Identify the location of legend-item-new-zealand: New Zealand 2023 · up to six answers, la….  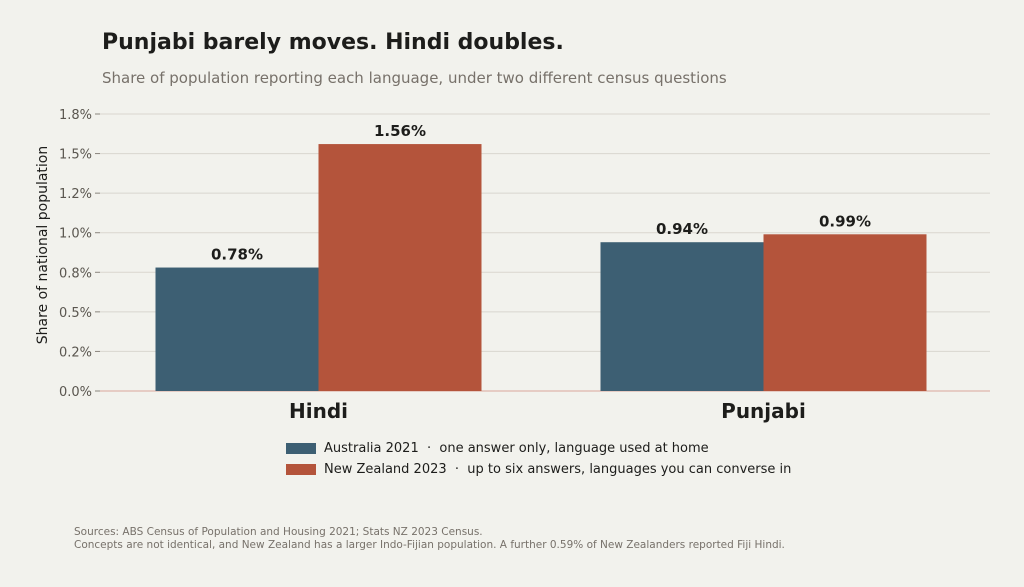
(538, 469).